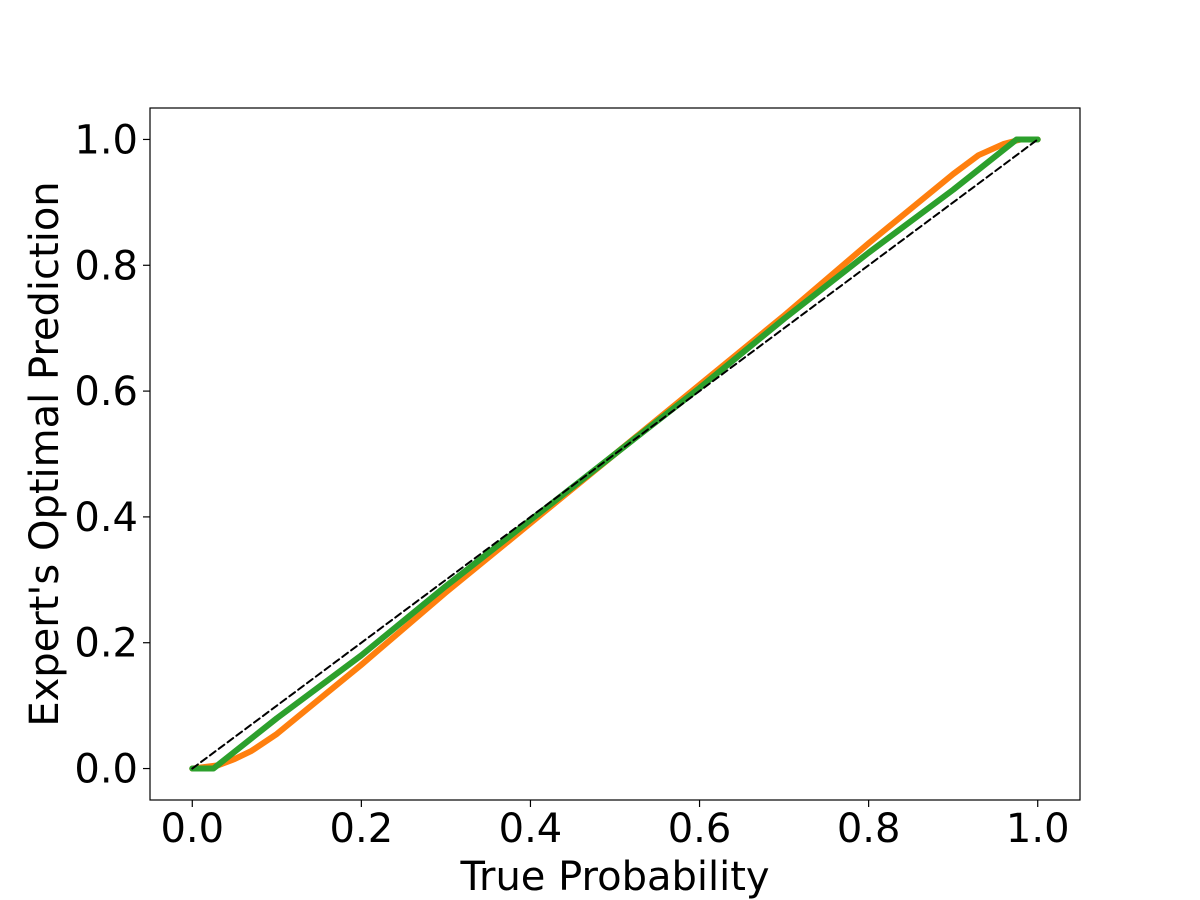 This screenshot has width=1200, height=900. I want to click on y-axis-label: Expert's Optimal Prediction, so click(45, 453).